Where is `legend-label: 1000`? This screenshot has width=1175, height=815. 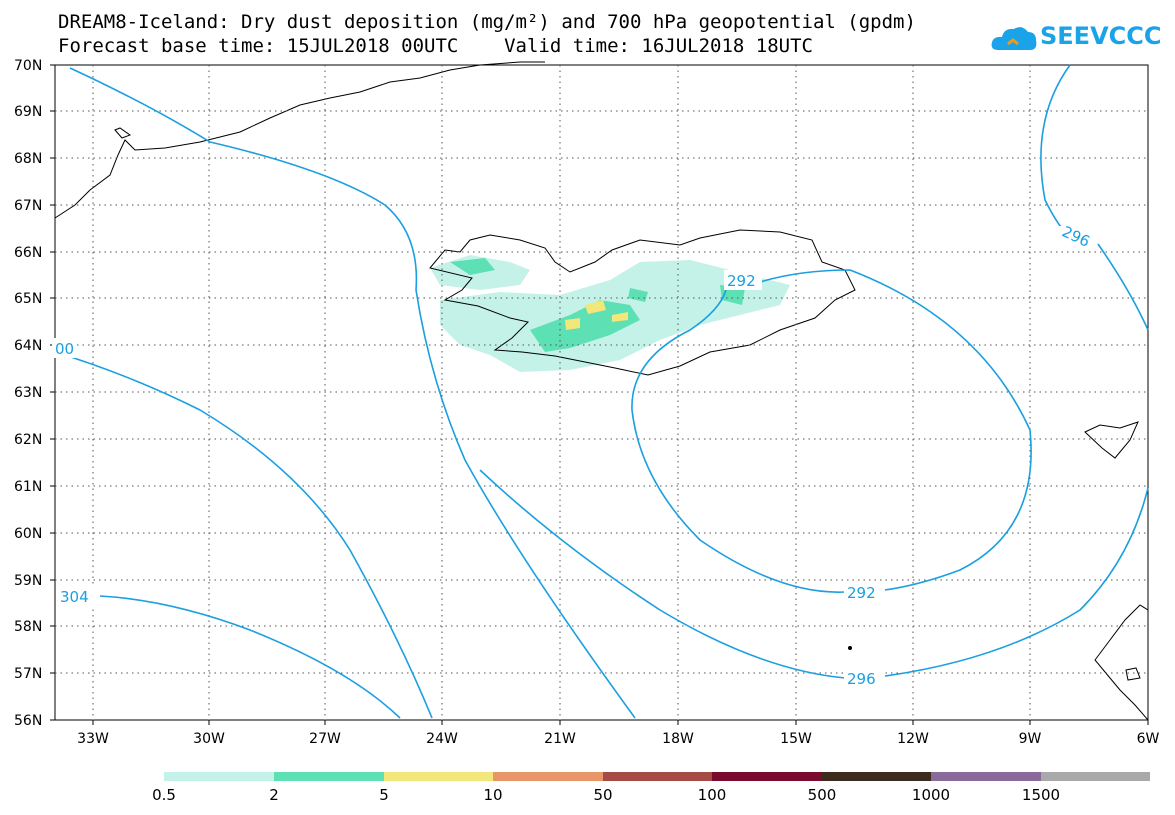
legend-label: 1000 is located at coordinates (931, 795).